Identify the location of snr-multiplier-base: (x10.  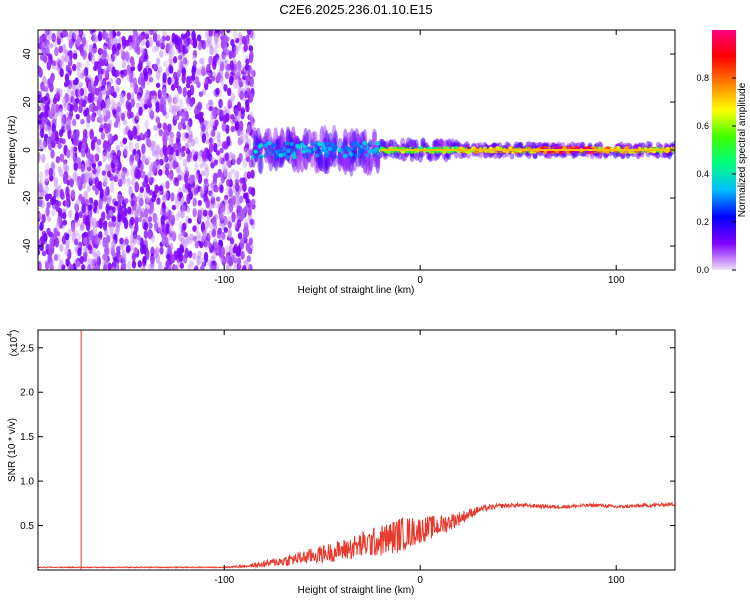
(14, 346).